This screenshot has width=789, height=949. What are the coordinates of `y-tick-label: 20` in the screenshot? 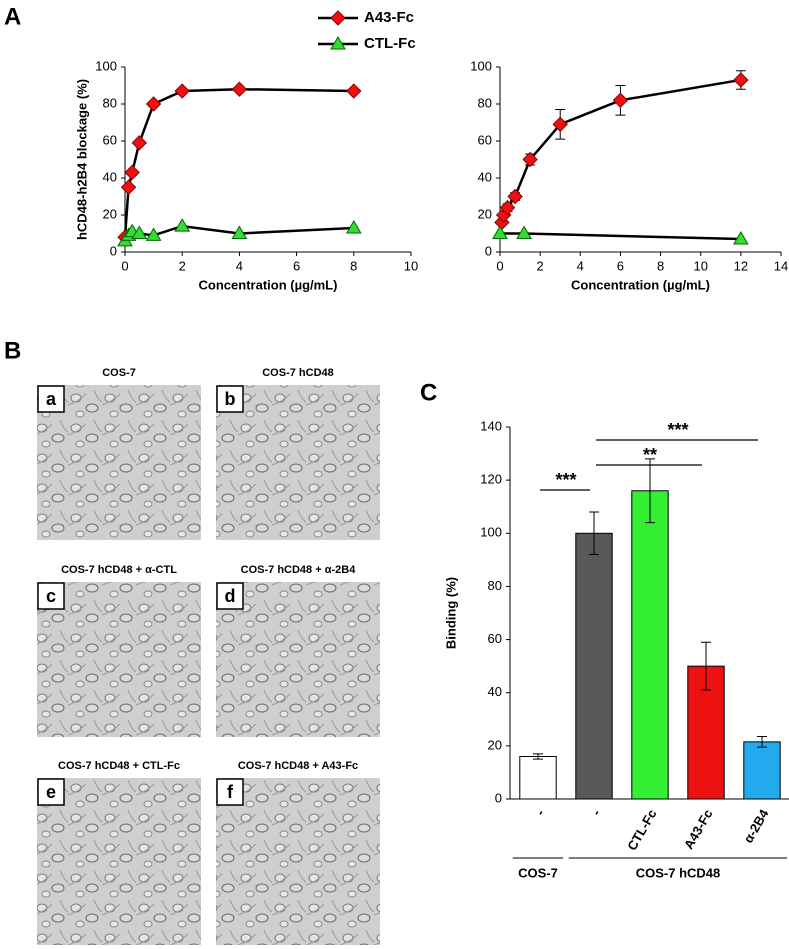 It's located at (485, 213).